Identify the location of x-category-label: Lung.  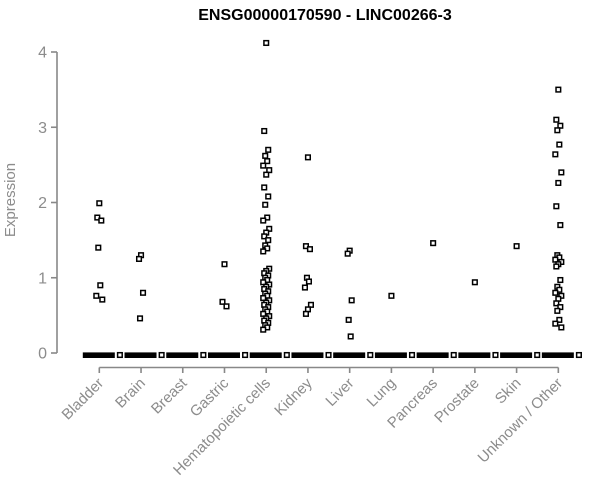
(382, 393).